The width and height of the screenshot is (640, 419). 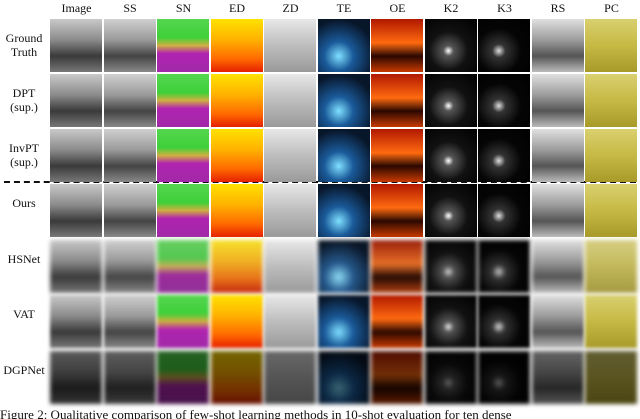 What do you see at coordinates (76, 8) in the screenshot?
I see `column-header: Image` at bounding box center [76, 8].